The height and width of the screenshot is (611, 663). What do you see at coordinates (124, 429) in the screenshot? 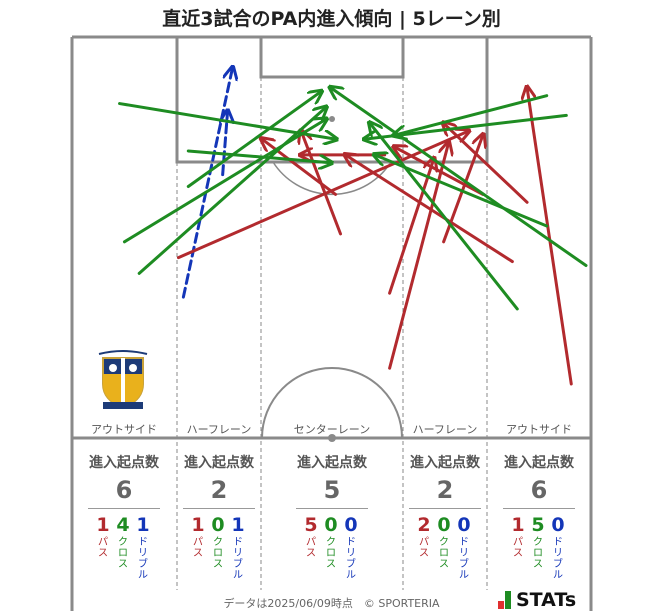
I see `lane-name-left-outside: アウトサイド` at bounding box center [124, 429].